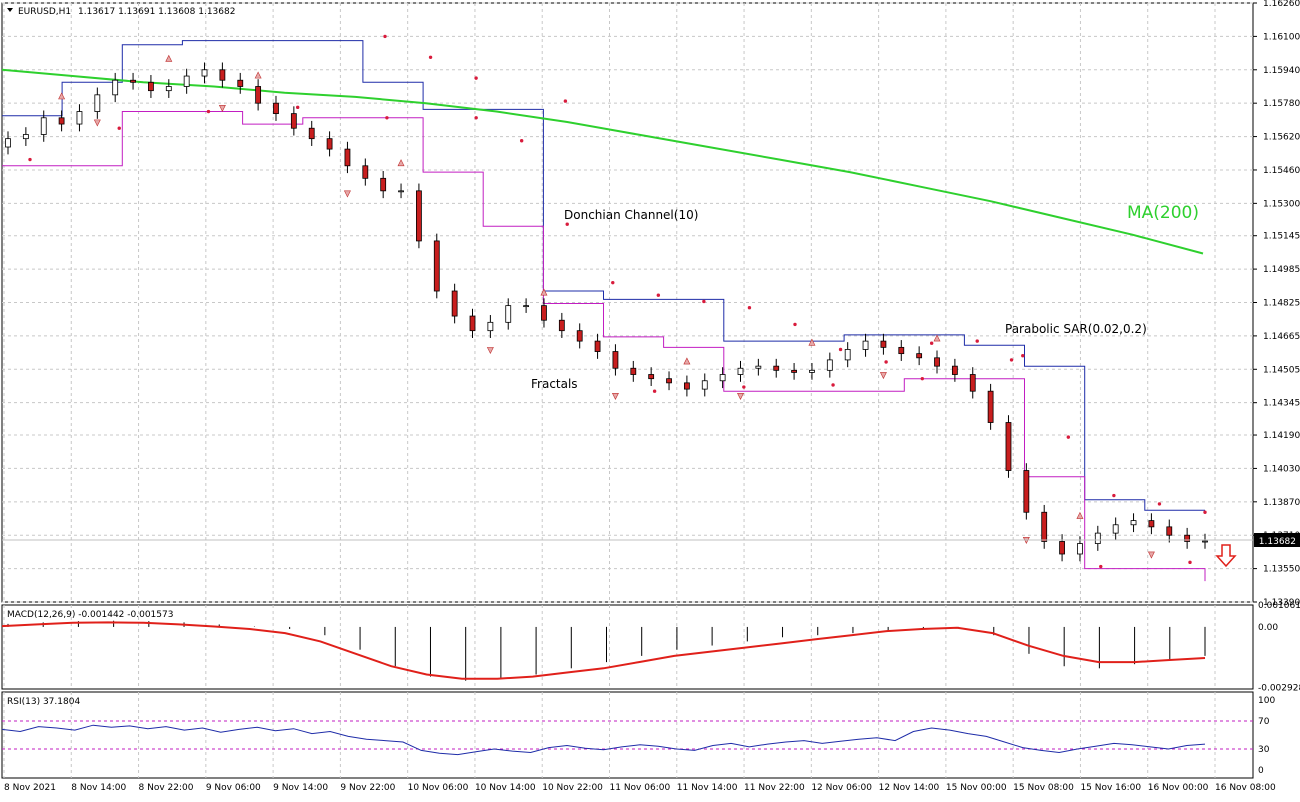 The image size is (1300, 802). I want to click on time-tick-label: 12 Nov 06:00, so click(841, 788).